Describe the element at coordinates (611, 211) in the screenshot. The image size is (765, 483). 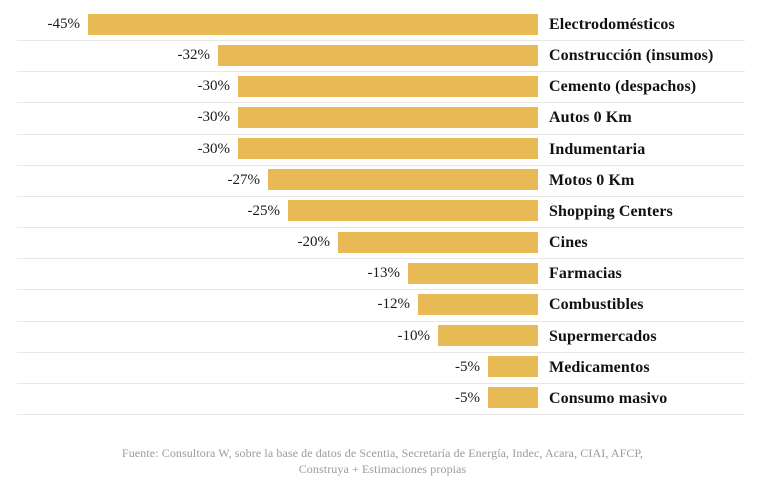
I see `bar-category-label: Shopping Centers` at that location.